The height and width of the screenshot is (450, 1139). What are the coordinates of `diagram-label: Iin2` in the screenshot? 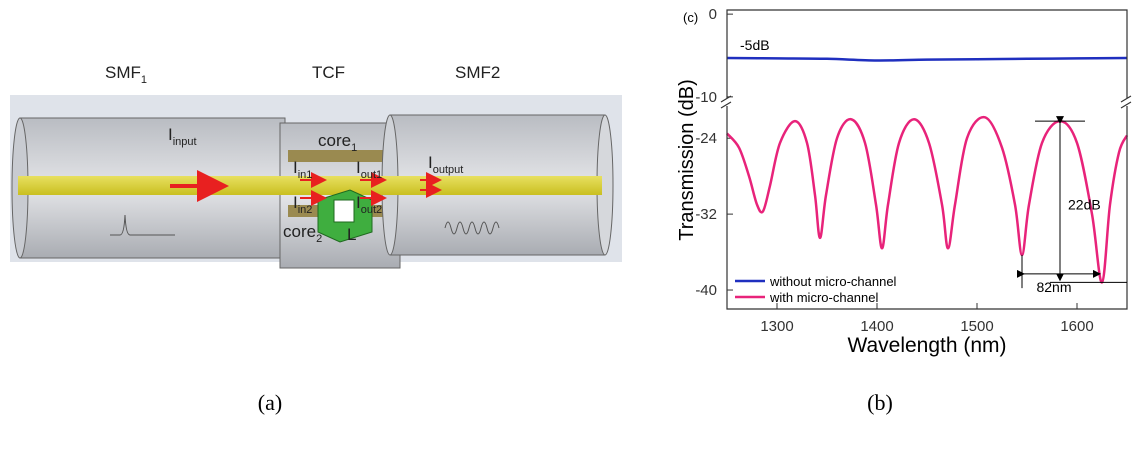 It's located at (302, 204).